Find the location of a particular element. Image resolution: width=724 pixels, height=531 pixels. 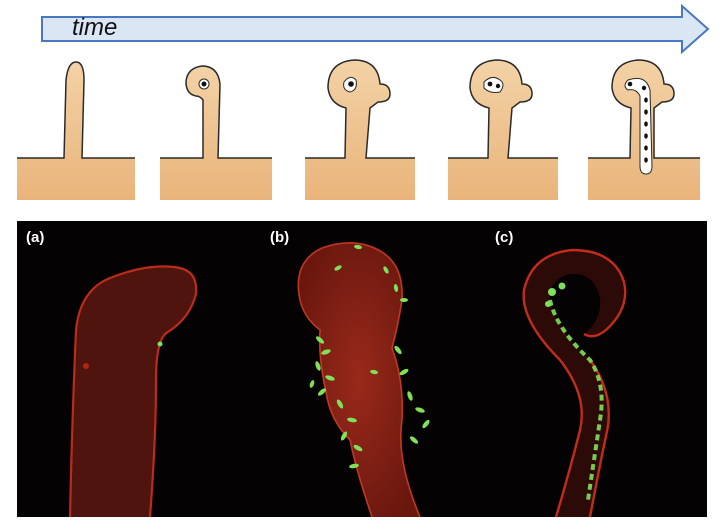

time-arrow is located at coordinates (375, 29).